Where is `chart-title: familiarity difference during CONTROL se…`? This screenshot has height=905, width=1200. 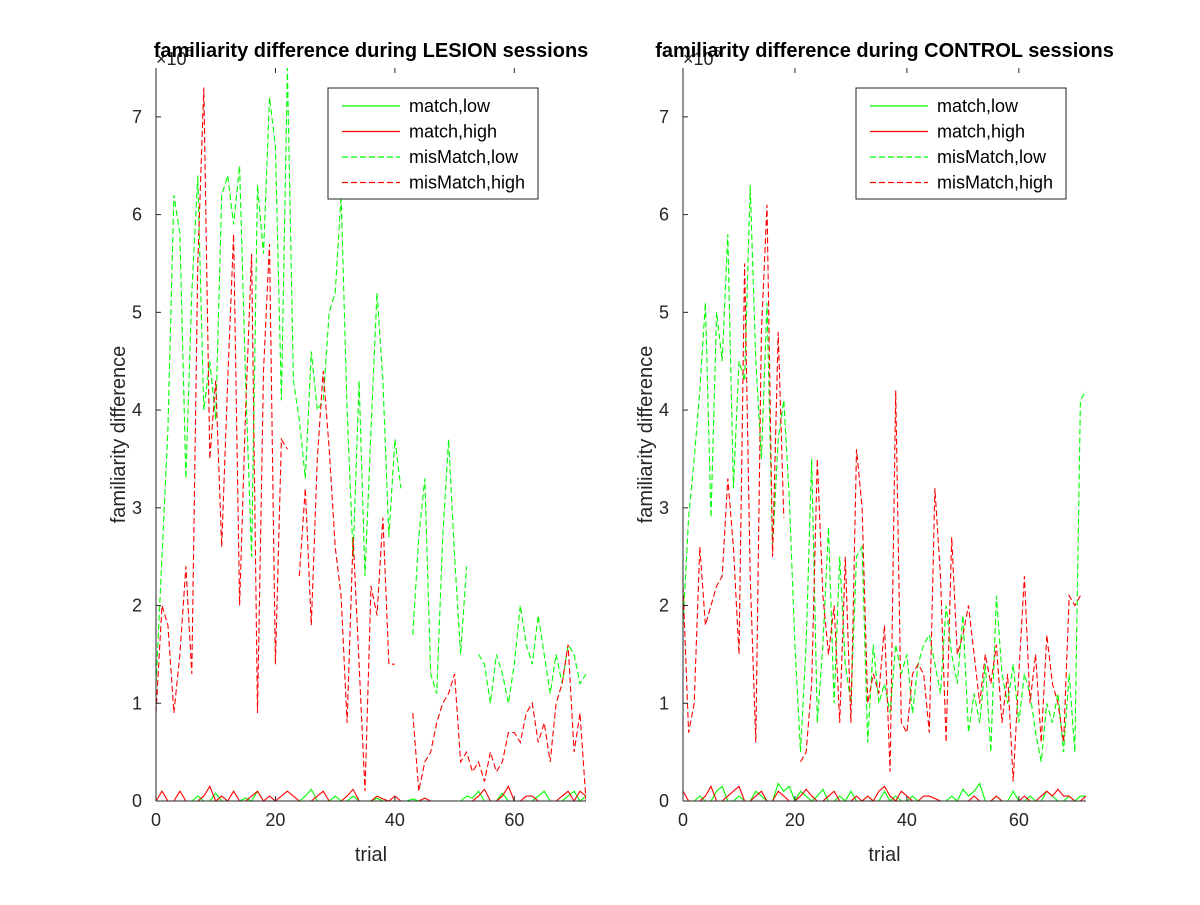
chart-title: familiarity difference during CONTROL se… is located at coordinates (884, 51).